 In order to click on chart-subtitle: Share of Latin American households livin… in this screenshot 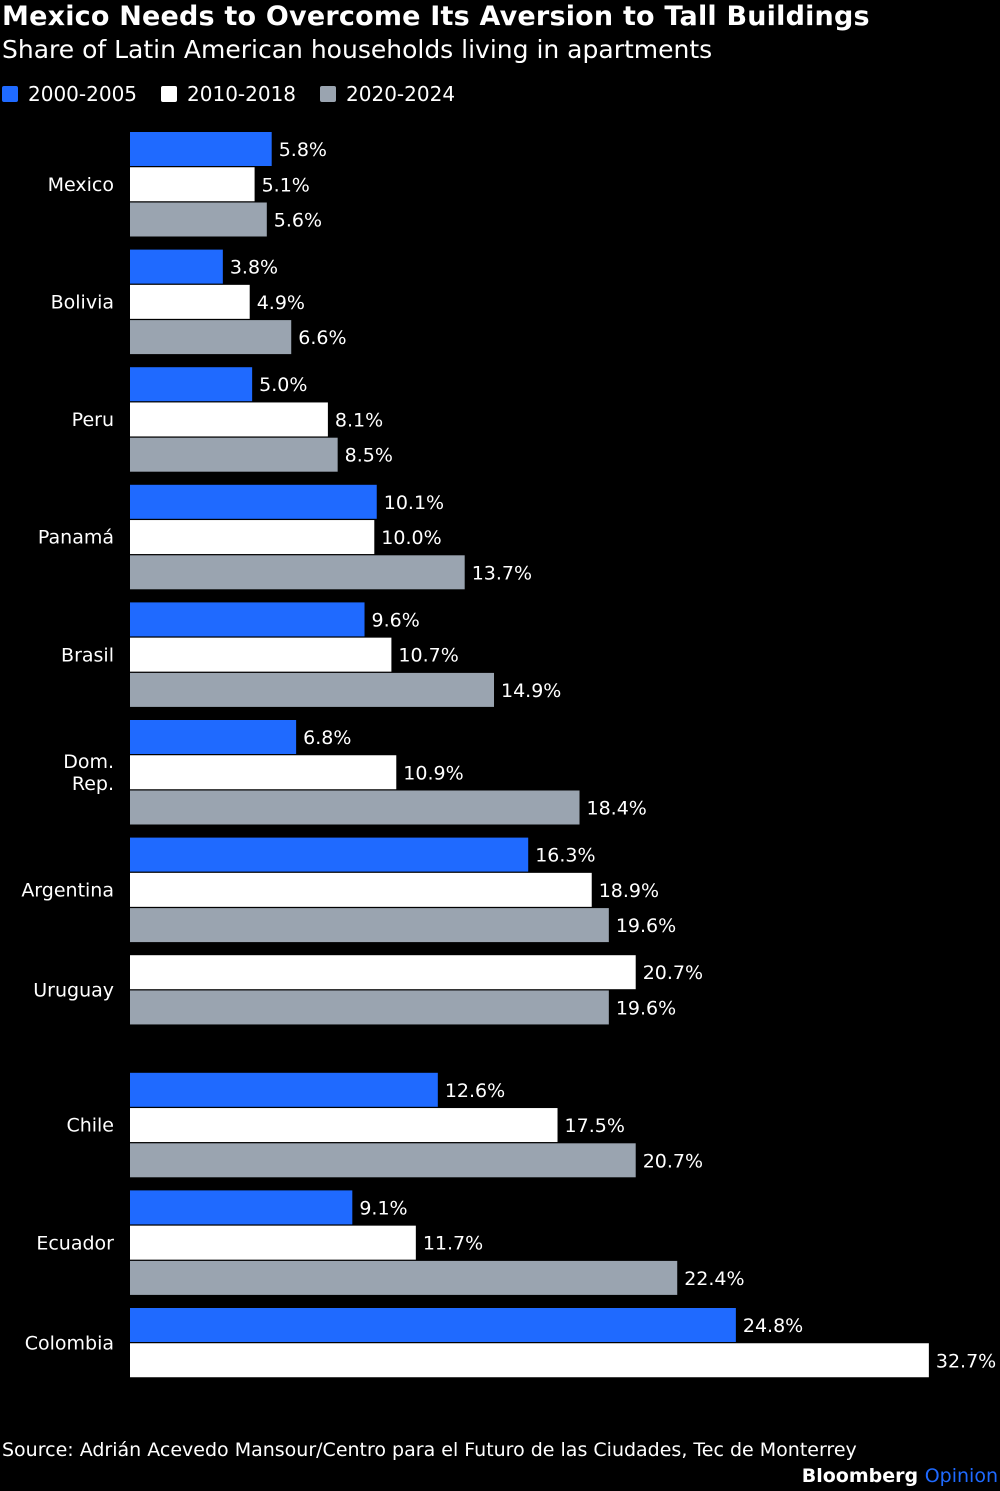, I will do `click(357, 49)`.